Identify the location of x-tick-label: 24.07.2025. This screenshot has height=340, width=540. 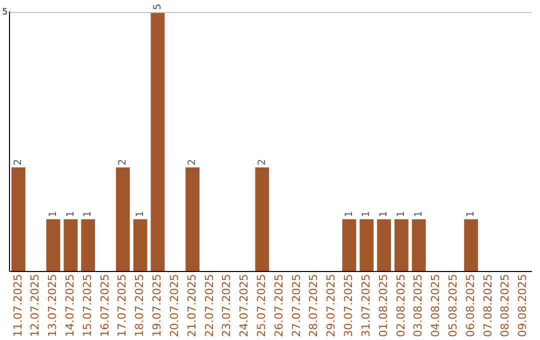
(244, 306).